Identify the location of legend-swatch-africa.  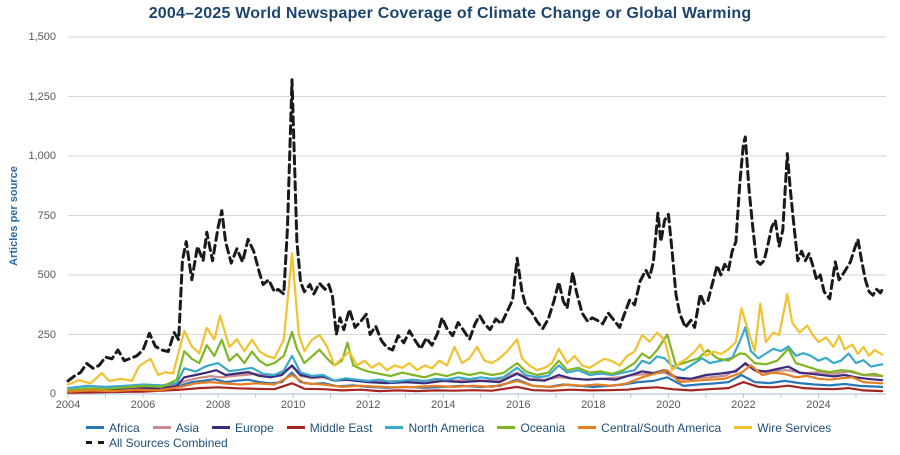
(95, 427).